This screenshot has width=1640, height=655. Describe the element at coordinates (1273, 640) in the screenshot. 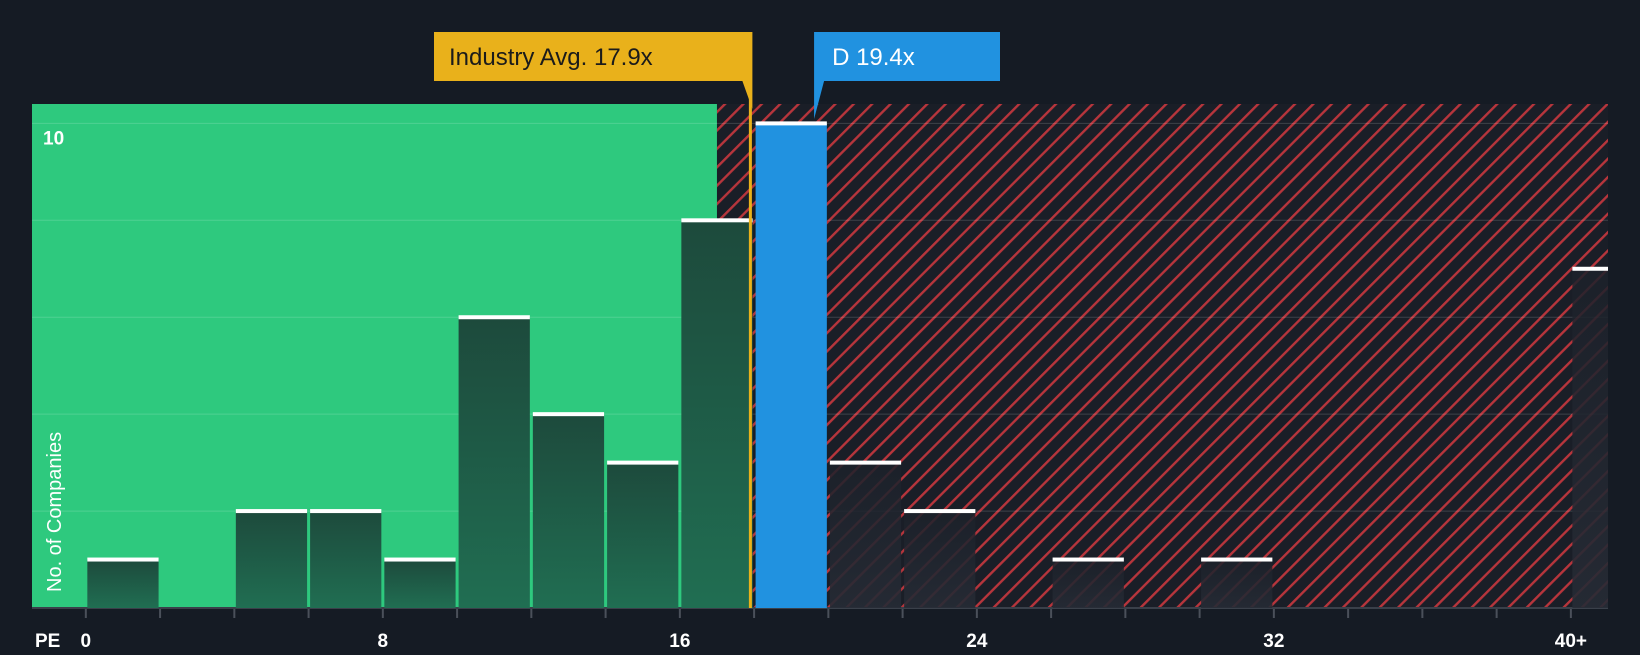

I see `x-tick-label: 32` at that location.